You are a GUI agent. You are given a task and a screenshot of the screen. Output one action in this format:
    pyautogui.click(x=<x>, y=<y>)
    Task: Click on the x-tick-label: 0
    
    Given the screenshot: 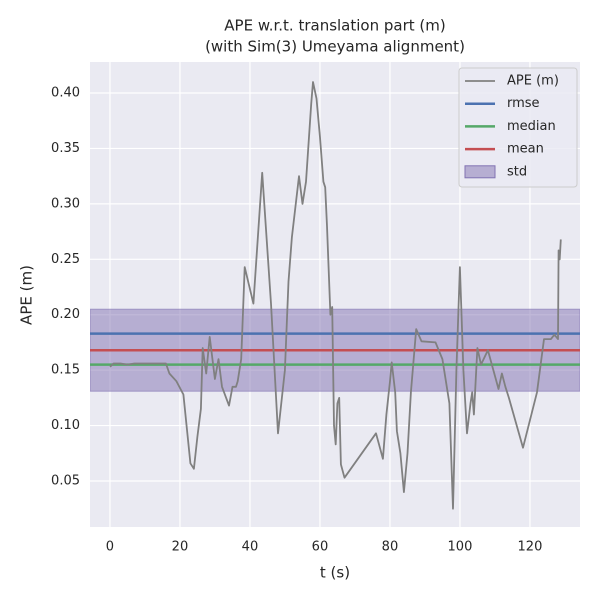 What is the action you would take?
    pyautogui.click(x=110, y=547)
    